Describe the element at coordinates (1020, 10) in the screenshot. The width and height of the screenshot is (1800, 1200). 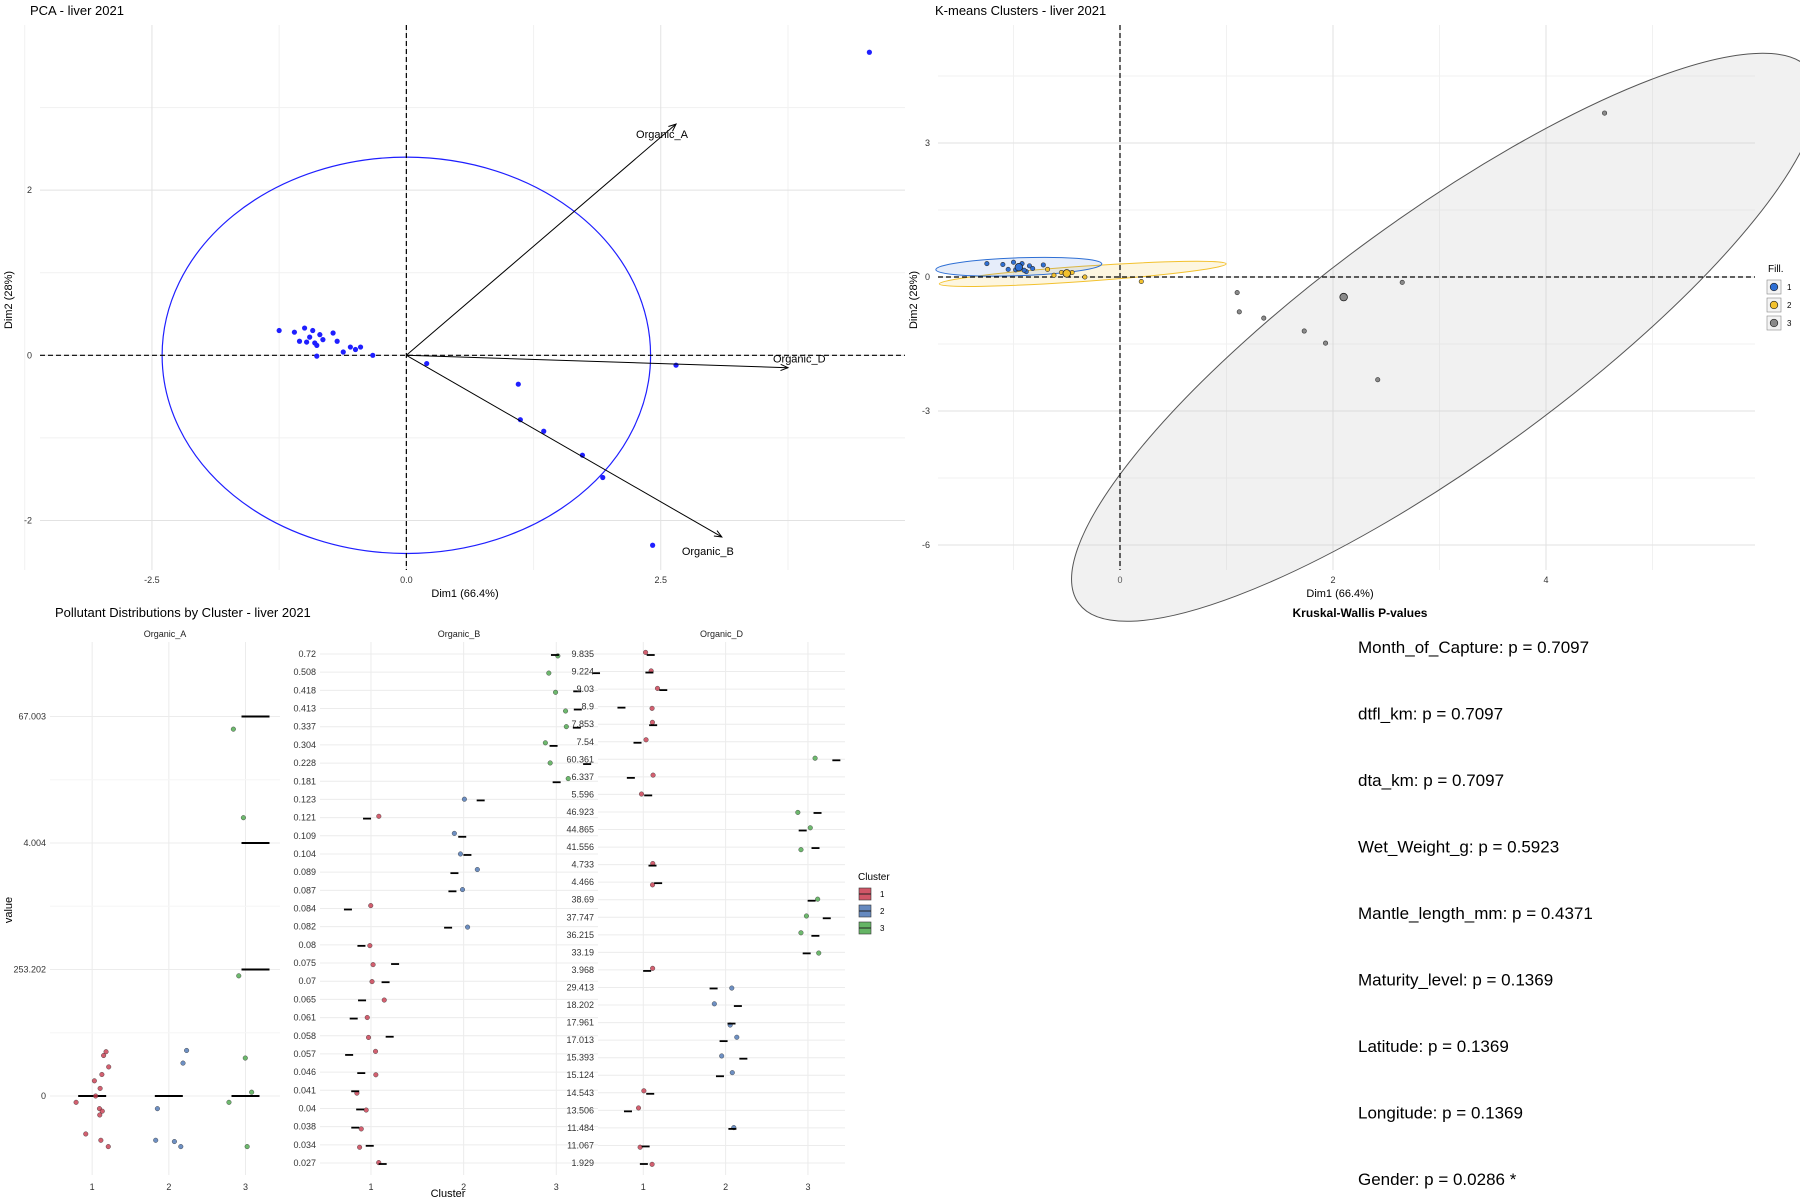
I see `kmeans-title: K-means Clusters - liver 2021` at that location.